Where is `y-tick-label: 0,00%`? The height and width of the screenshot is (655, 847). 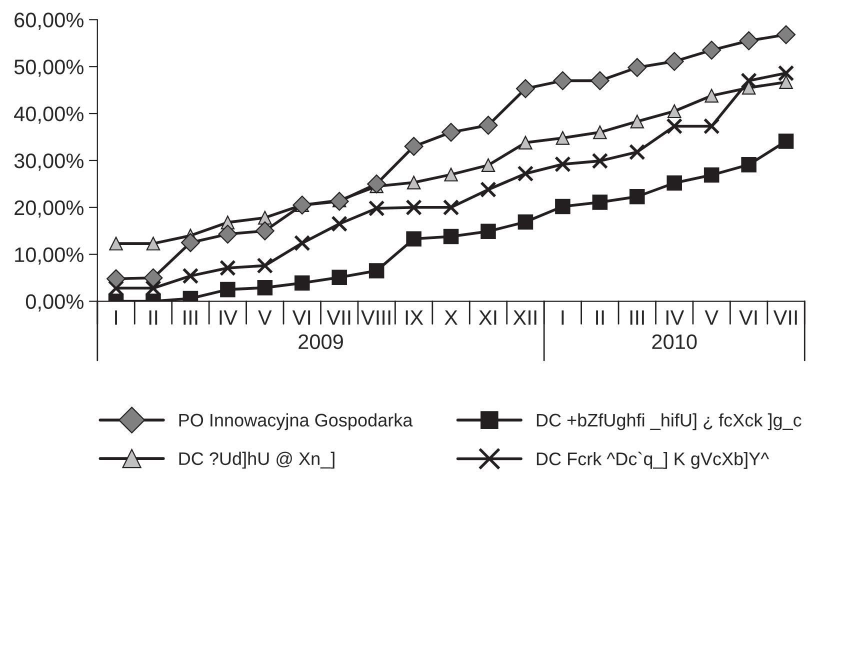
y-tick-label: 0,00% is located at coordinates (55, 303).